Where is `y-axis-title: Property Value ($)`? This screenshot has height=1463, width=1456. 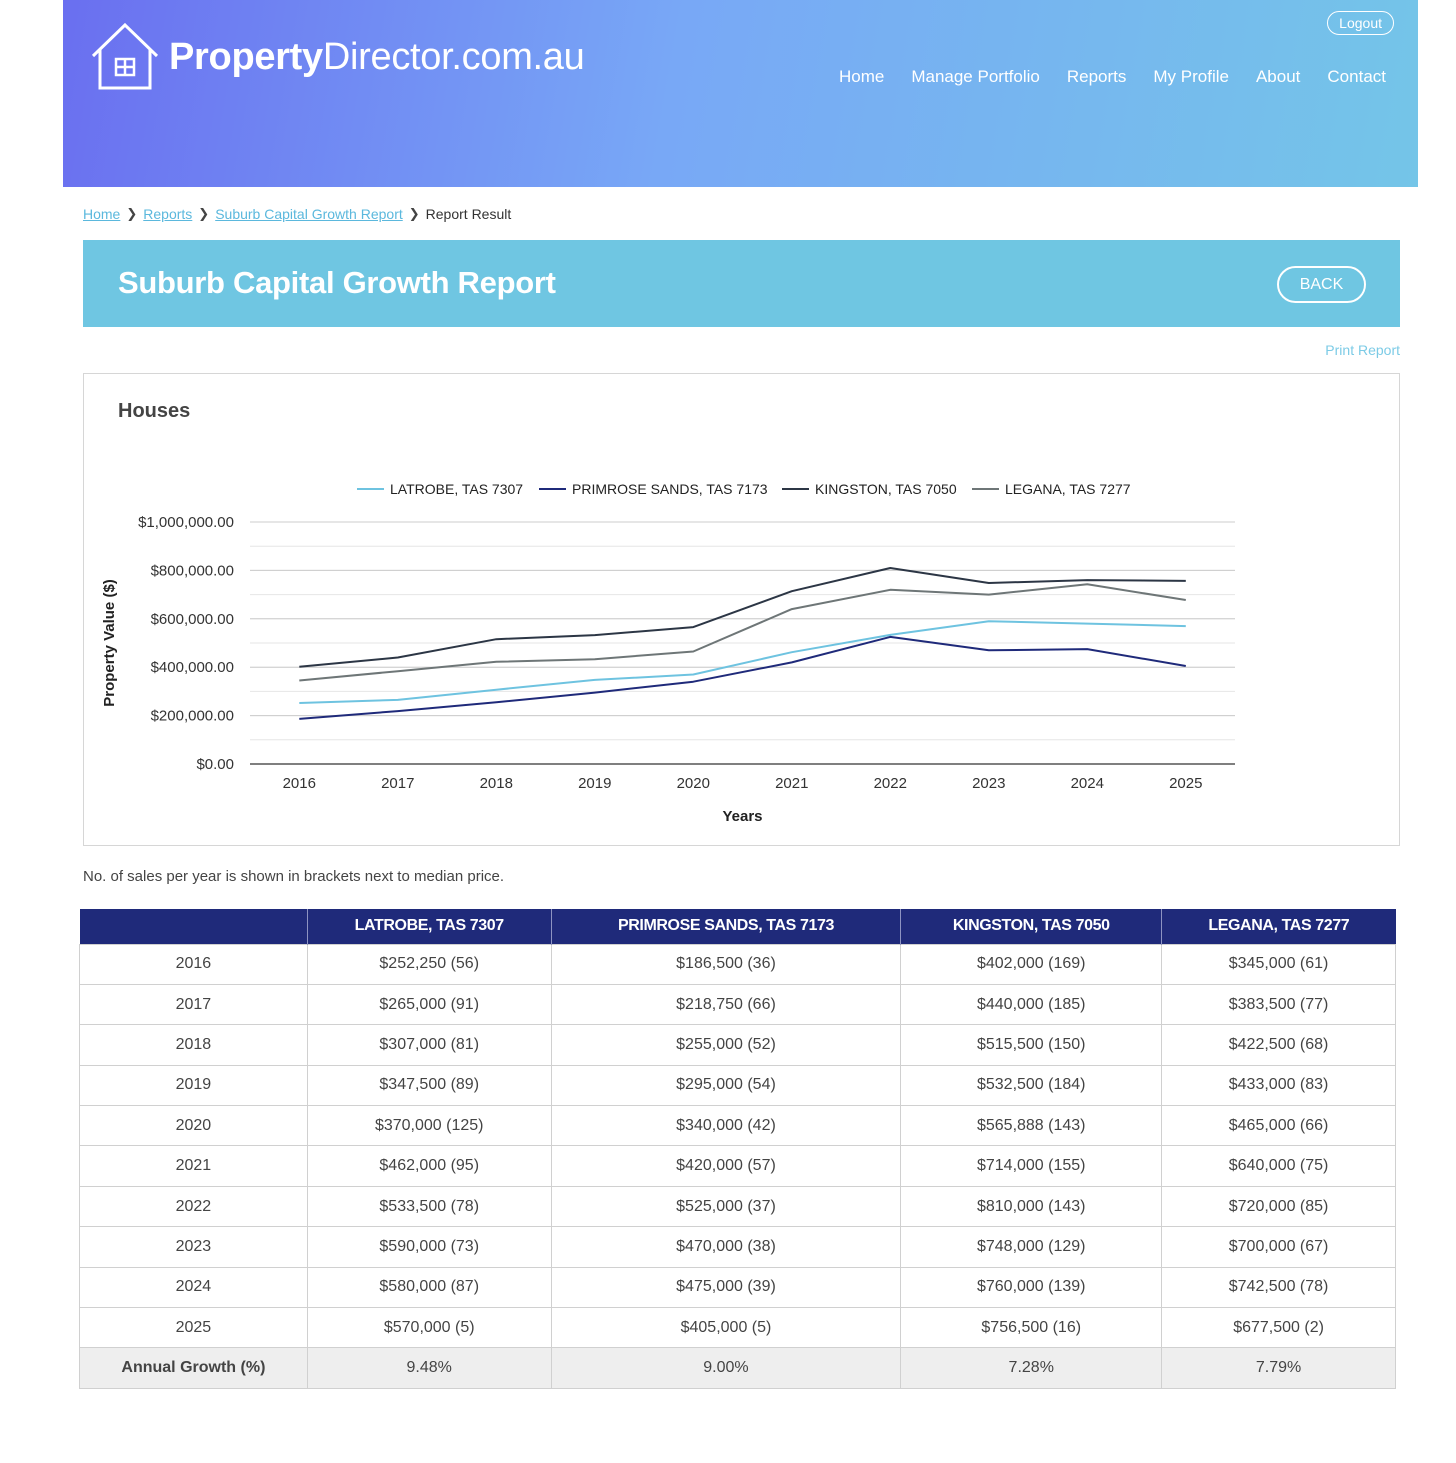
y-axis-title: Property Value ($) is located at coordinates (109, 643).